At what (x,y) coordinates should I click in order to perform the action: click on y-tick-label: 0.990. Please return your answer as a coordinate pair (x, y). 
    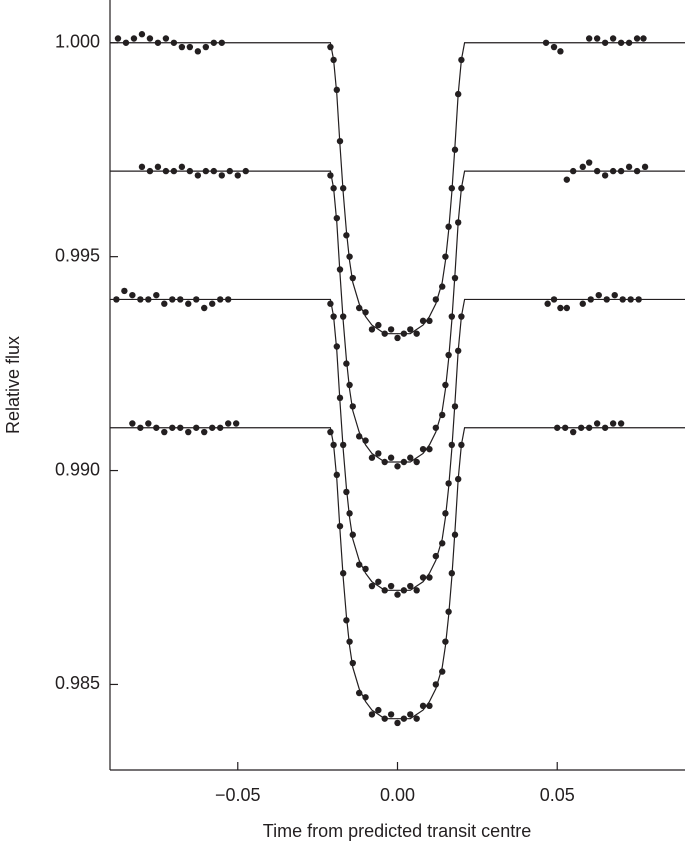
    Looking at the image, I should click on (77, 469).